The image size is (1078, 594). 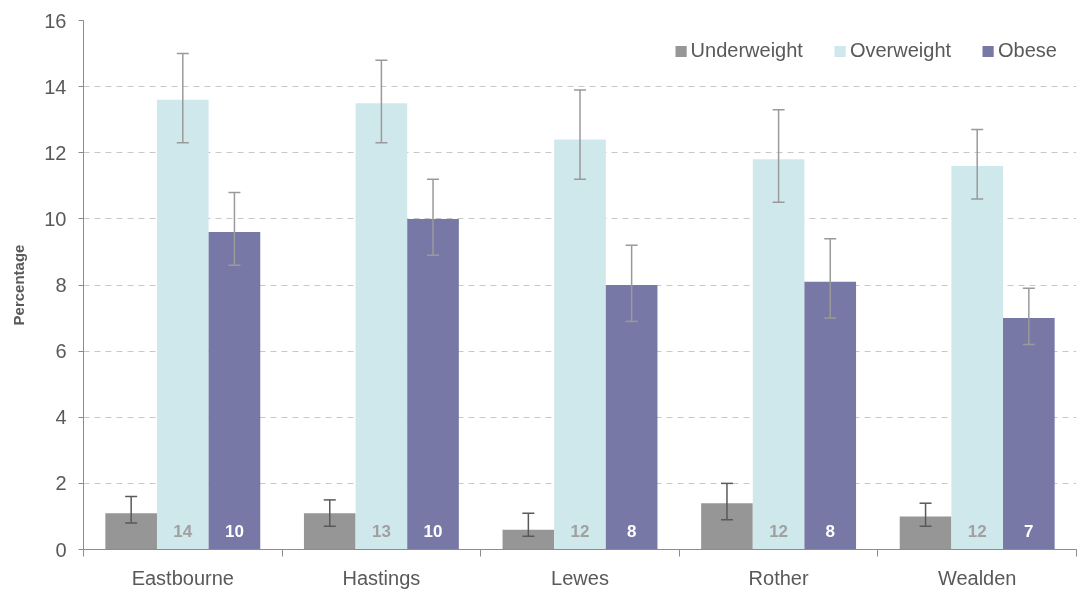 What do you see at coordinates (977, 577) in the screenshot?
I see `x-tick-label: Wealden` at bounding box center [977, 577].